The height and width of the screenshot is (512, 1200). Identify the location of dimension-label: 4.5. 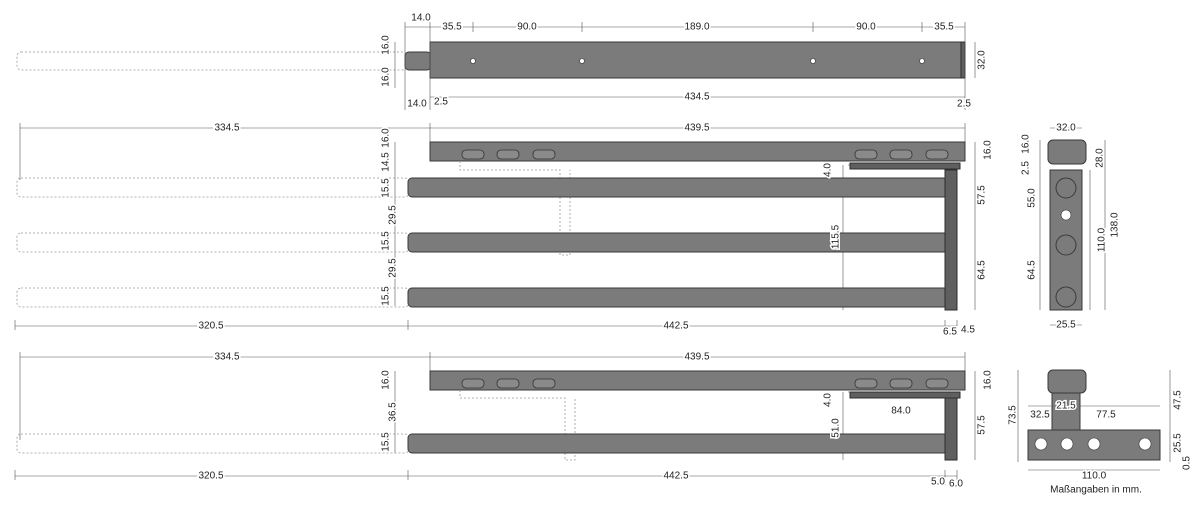
(968, 330).